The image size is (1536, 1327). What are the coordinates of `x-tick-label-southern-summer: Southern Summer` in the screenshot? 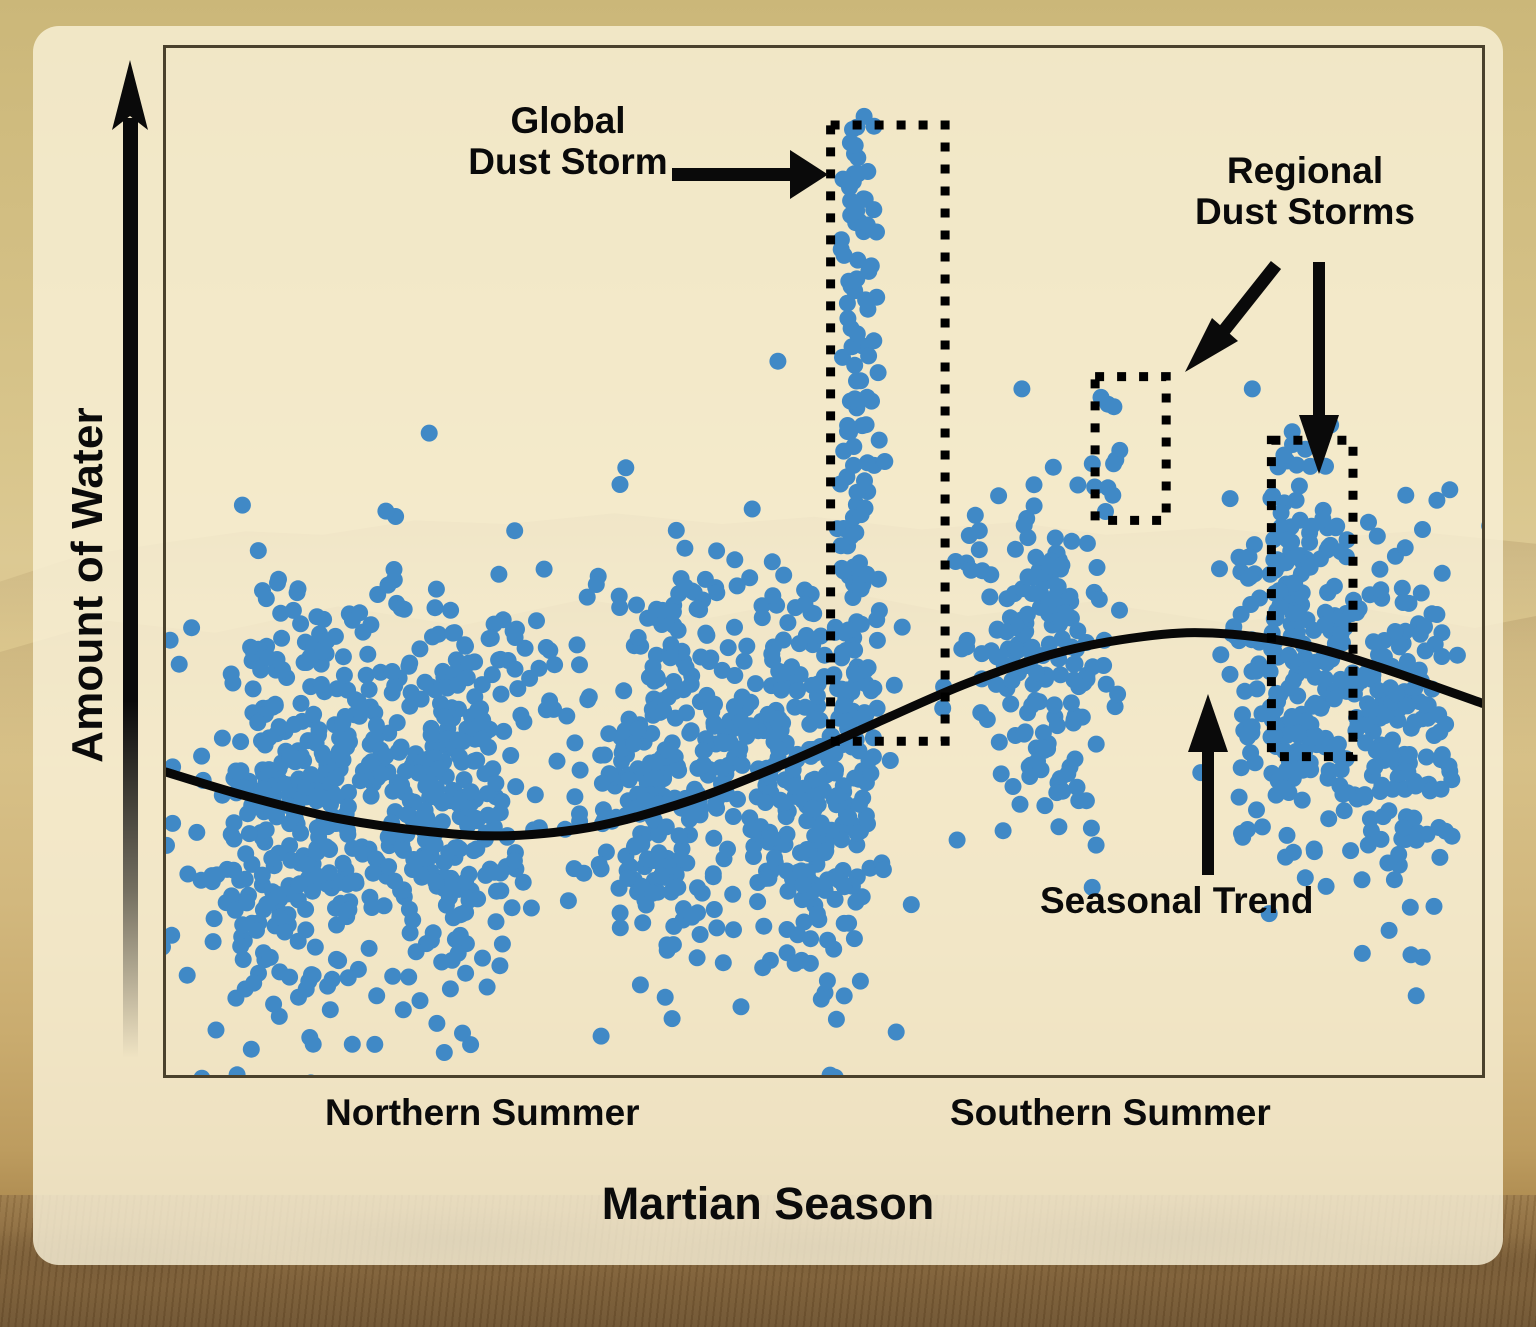 It's located at (1110, 1112).